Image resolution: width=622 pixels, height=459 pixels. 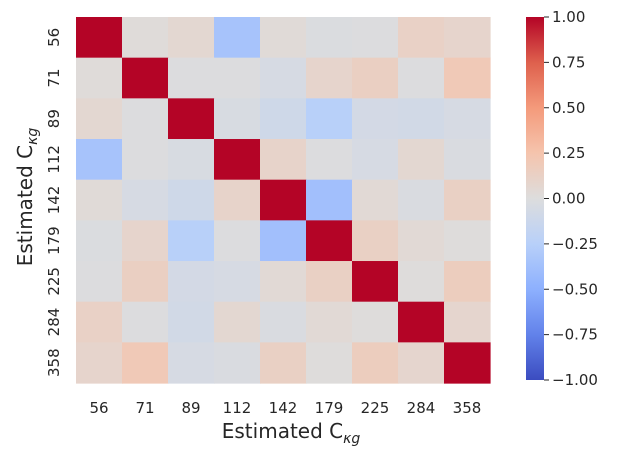 I want to click on heatmap-cell-r56-c358, so click(x=467, y=38).